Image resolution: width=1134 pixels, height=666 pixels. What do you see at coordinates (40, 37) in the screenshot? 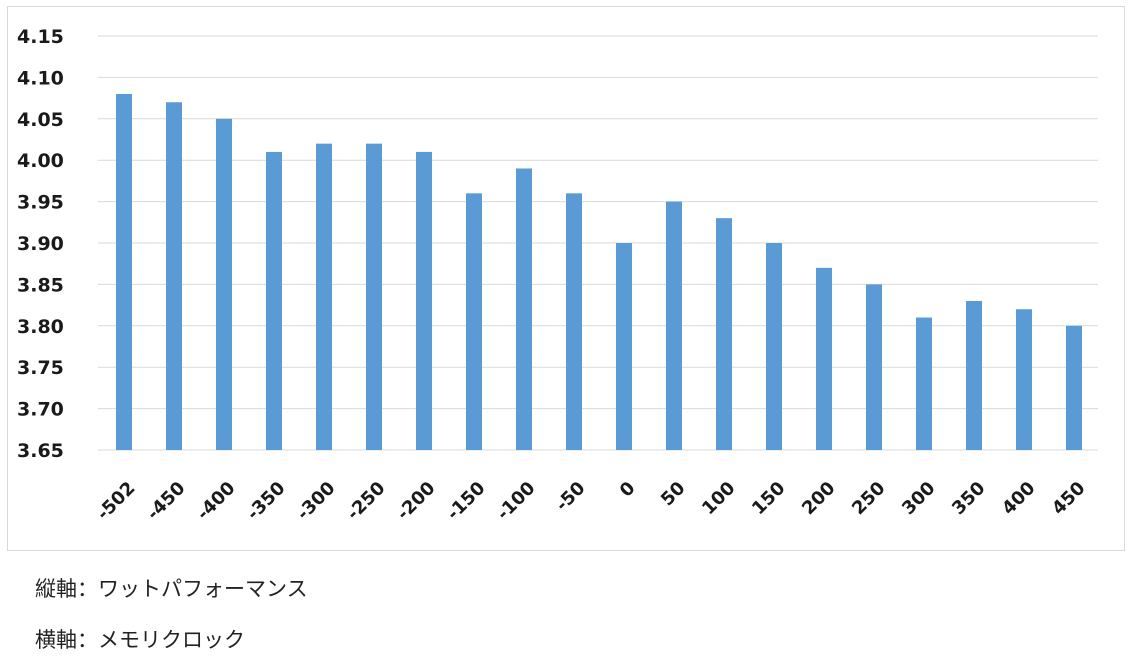
I see `y-tick-label: 4.15` at bounding box center [40, 37].